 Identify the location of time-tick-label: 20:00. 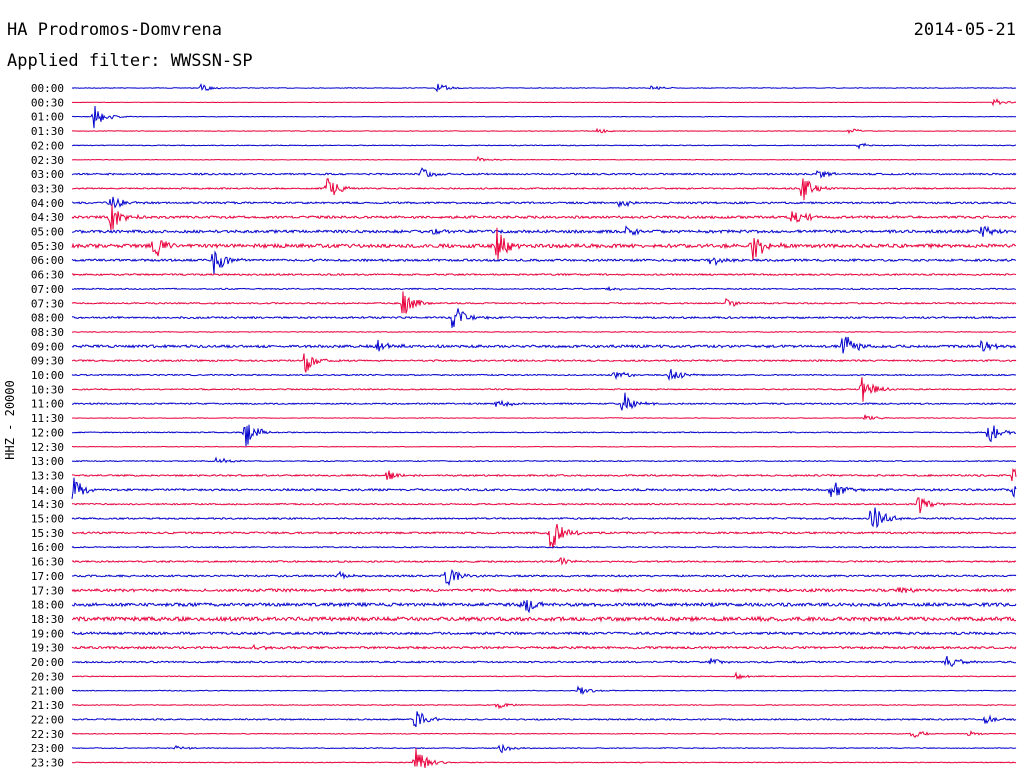
(47, 662).